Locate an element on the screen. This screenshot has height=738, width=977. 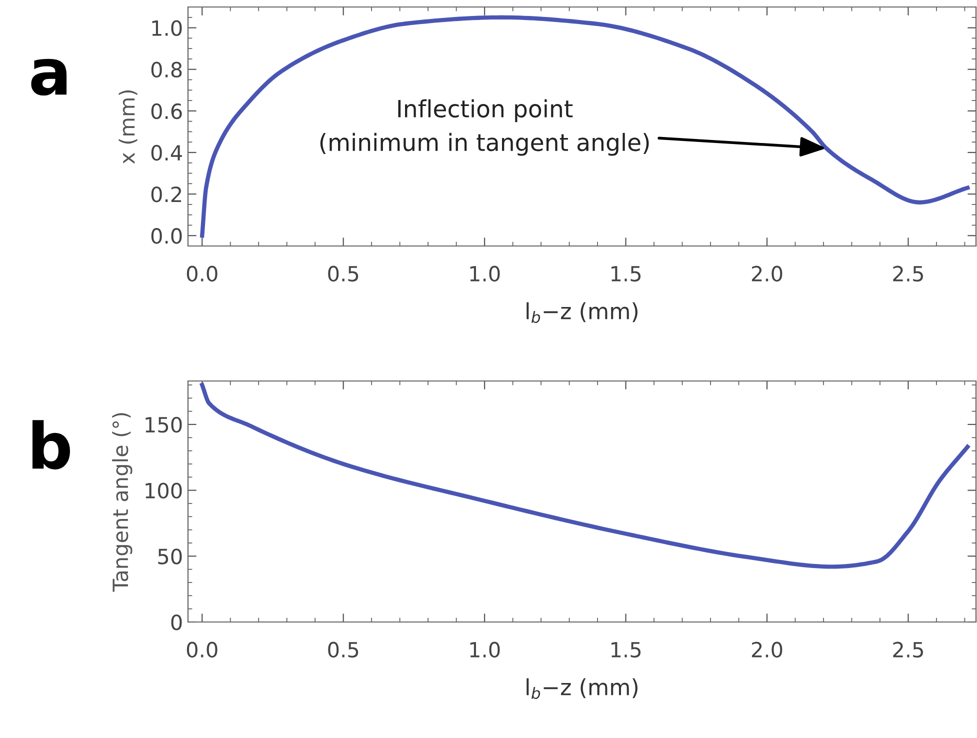
y-tick-label: 0.8 is located at coordinates (166, 70).